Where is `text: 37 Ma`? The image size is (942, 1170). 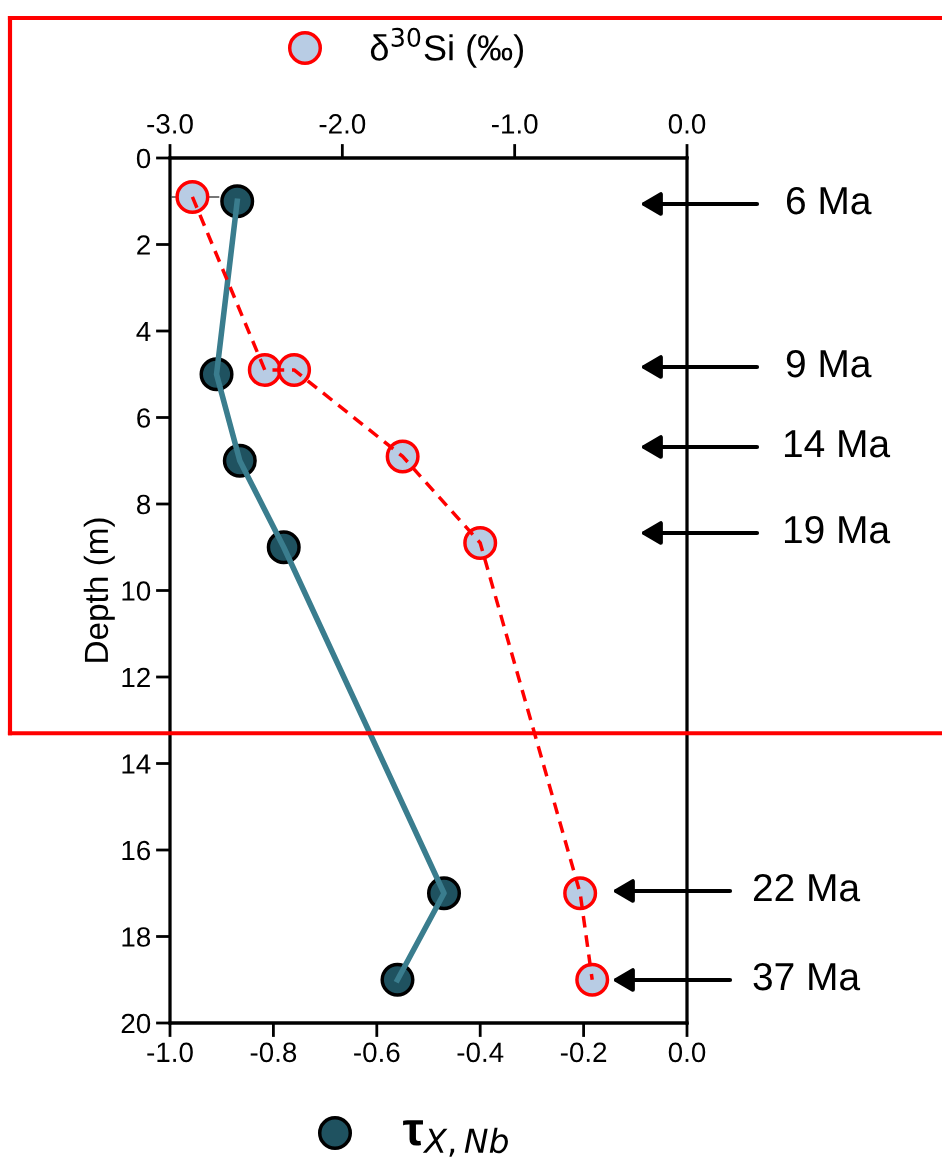 text: 37 Ma is located at coordinates (807, 976).